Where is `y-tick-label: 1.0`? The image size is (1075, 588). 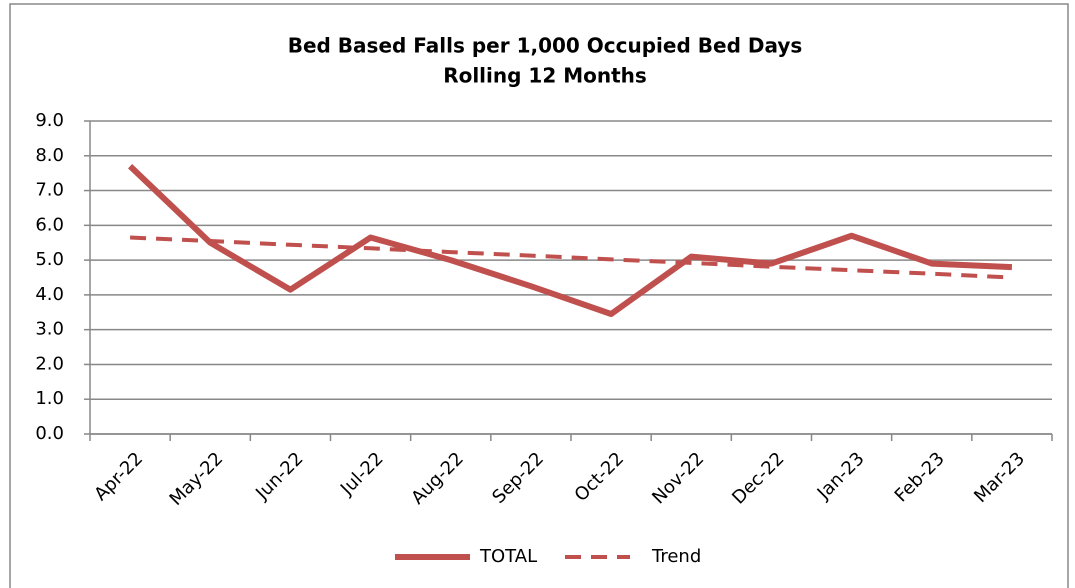
y-tick-label: 1.0 is located at coordinates (49, 398).